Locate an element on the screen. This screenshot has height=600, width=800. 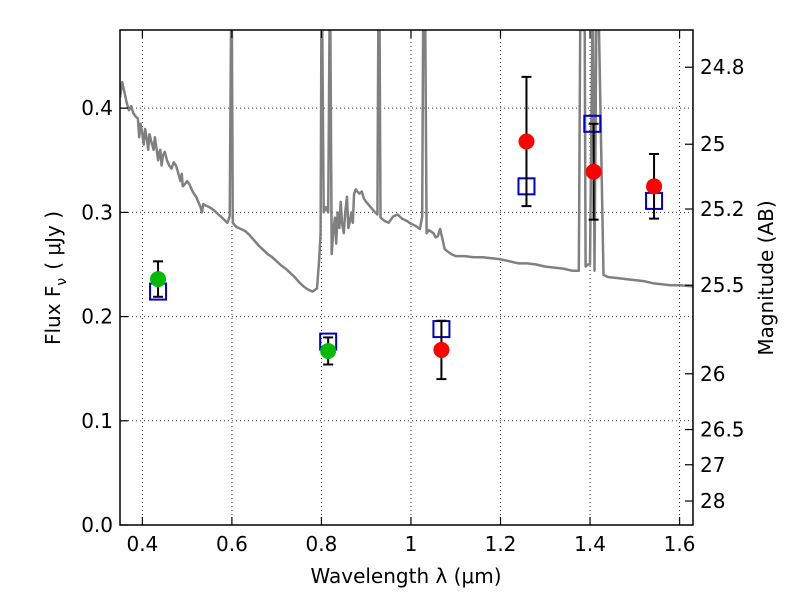
y-axis-label-group: Flux Fν ( μJy ) is located at coordinates (55, 278).